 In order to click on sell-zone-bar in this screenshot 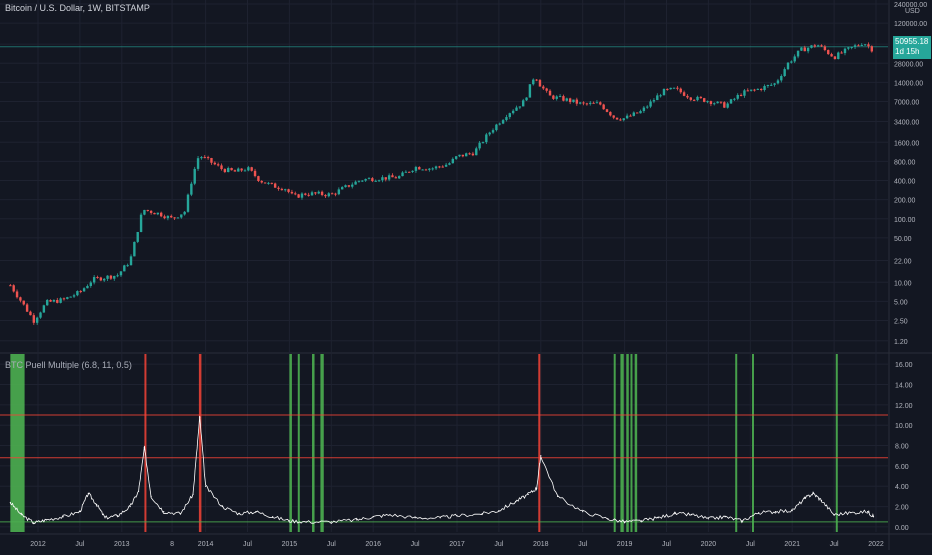, I will do `click(539, 443)`.